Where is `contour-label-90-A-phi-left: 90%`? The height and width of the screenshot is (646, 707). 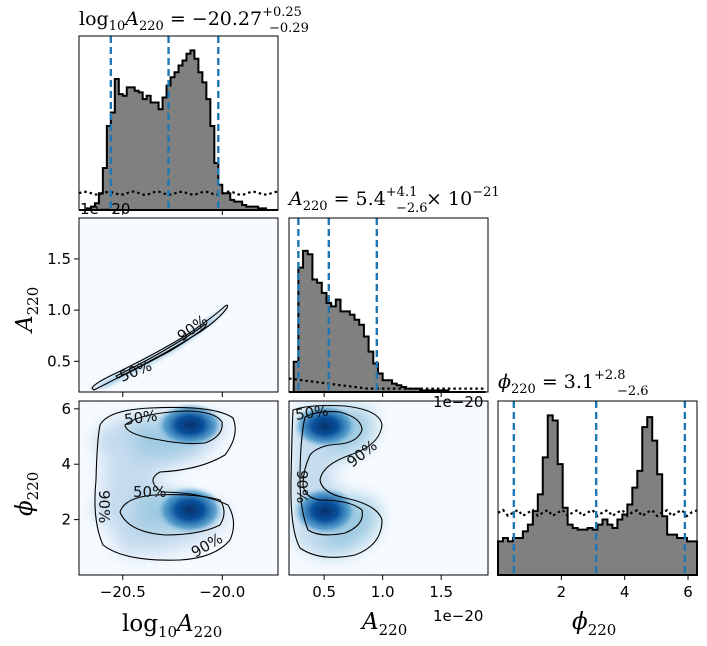 contour-label-90-A-phi-left: 90% is located at coordinates (302, 486).